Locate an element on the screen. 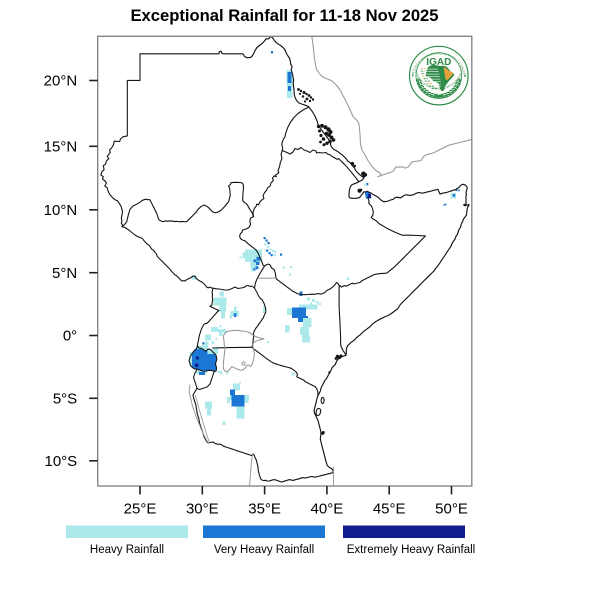 The width and height of the screenshot is (600, 600). svg-text: 15°N is located at coordinates (61, 147).